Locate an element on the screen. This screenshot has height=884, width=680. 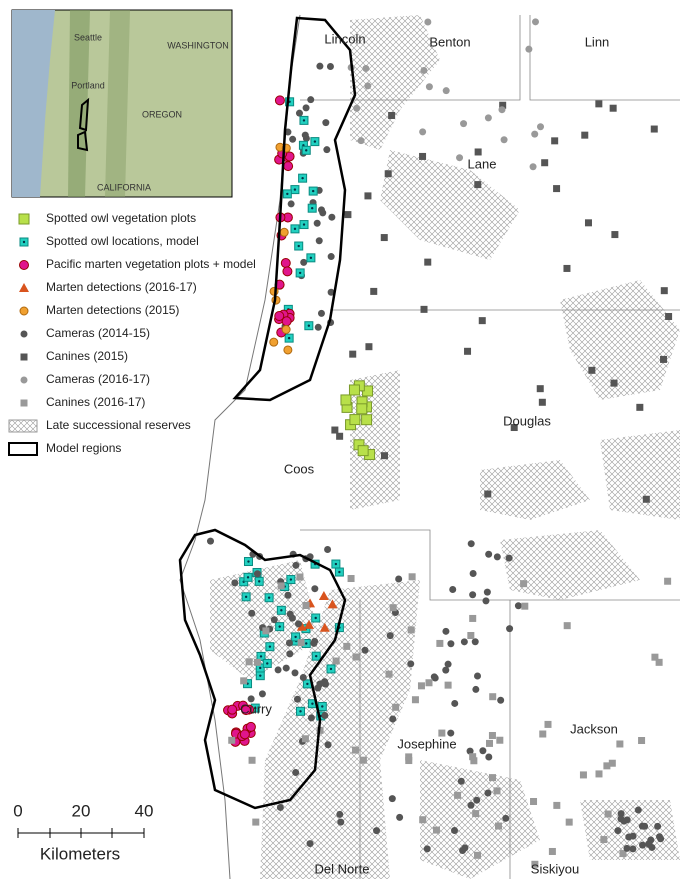
scale-bar: 0 20 40 Kilometers is located at coordinates (83, 832).